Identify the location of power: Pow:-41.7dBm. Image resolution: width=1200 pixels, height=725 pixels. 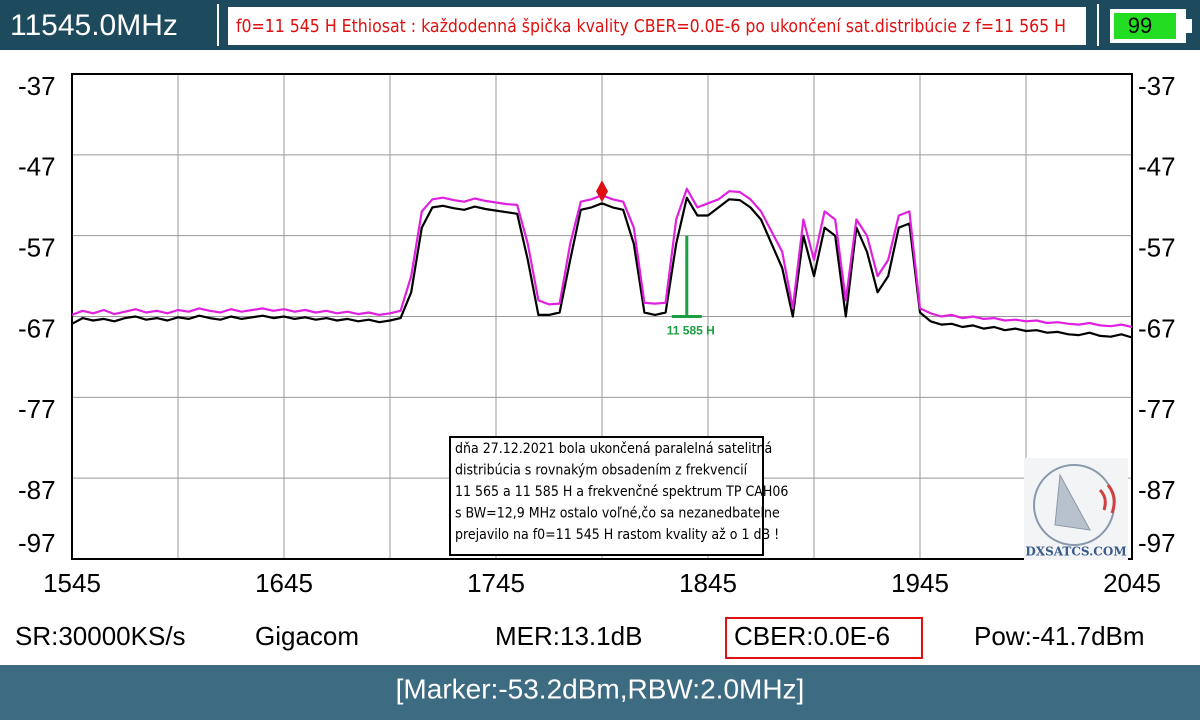
(1059, 636).